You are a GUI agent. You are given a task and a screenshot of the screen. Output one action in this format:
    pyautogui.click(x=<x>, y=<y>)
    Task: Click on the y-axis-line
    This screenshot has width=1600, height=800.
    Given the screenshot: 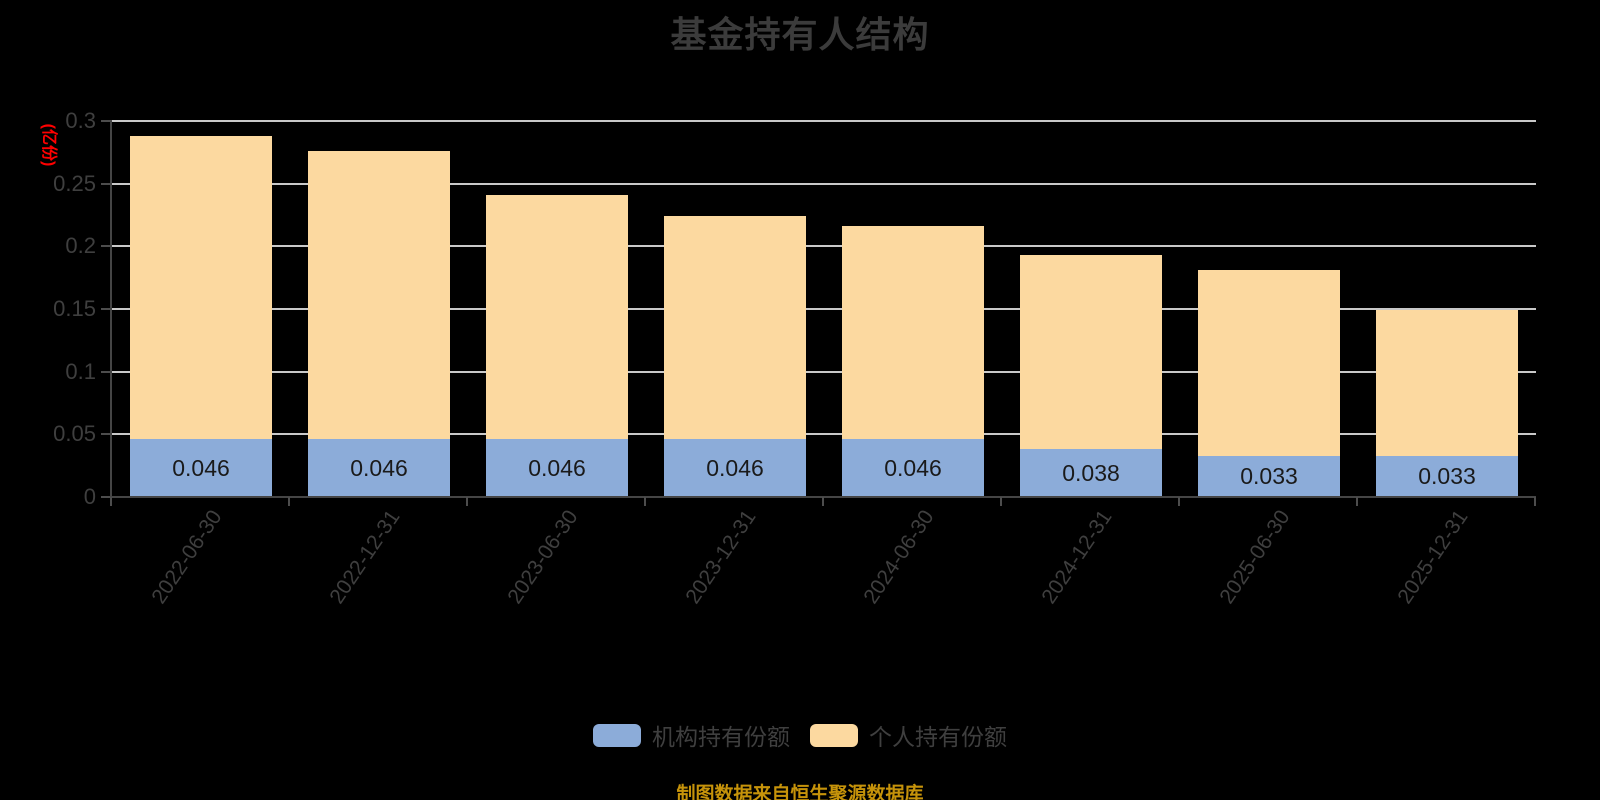 What is the action you would take?
    pyautogui.click(x=111, y=309)
    